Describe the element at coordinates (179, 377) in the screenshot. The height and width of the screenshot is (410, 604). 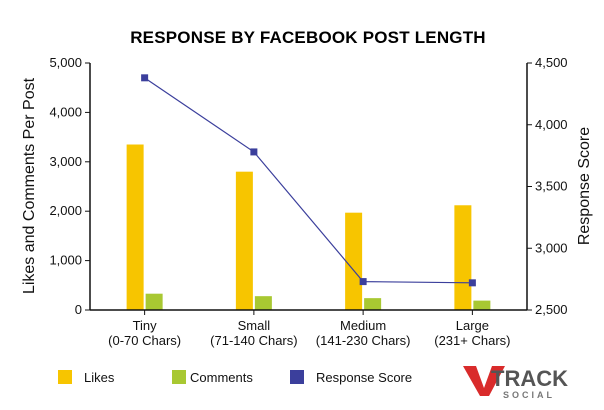
I see `legend-swatch-comments` at that location.